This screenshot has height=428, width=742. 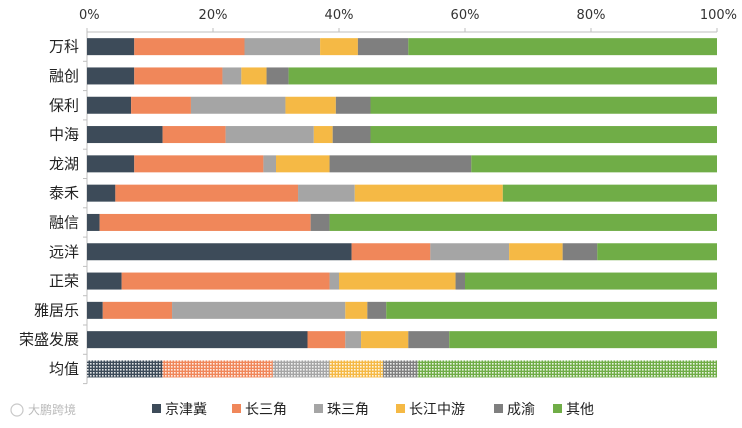 What do you see at coordinates (580, 410) in the screenshot?
I see `legend-label: 其他` at bounding box center [580, 410].